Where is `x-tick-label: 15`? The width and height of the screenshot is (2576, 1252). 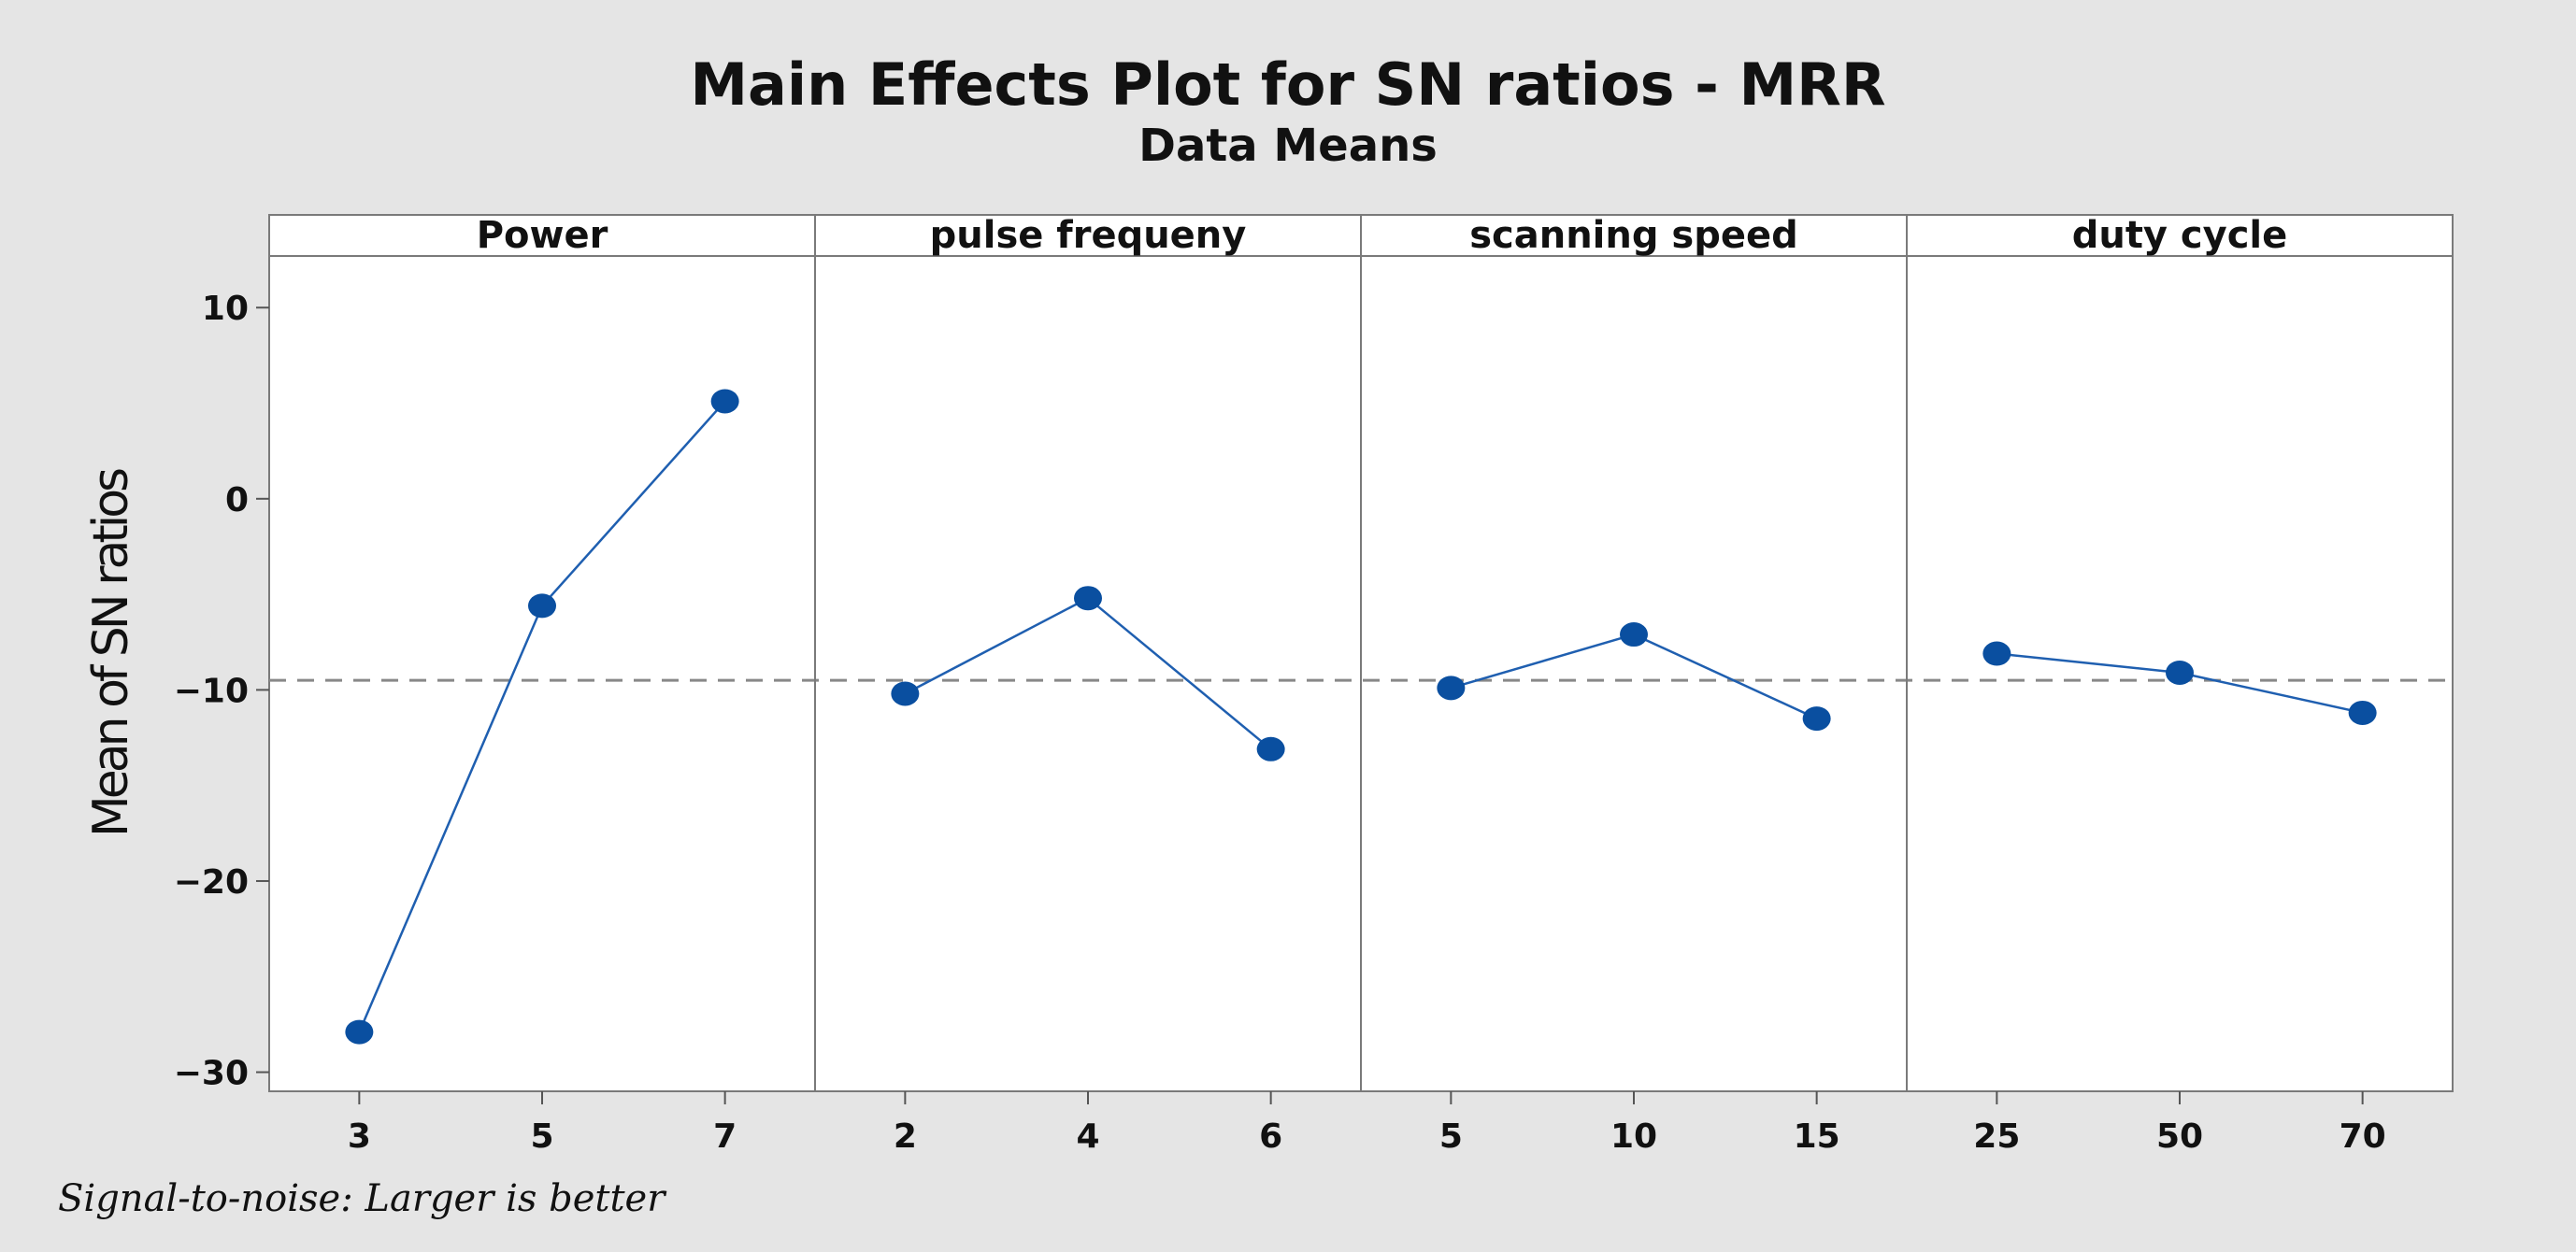 x-tick-label: 15 is located at coordinates (1817, 1136).